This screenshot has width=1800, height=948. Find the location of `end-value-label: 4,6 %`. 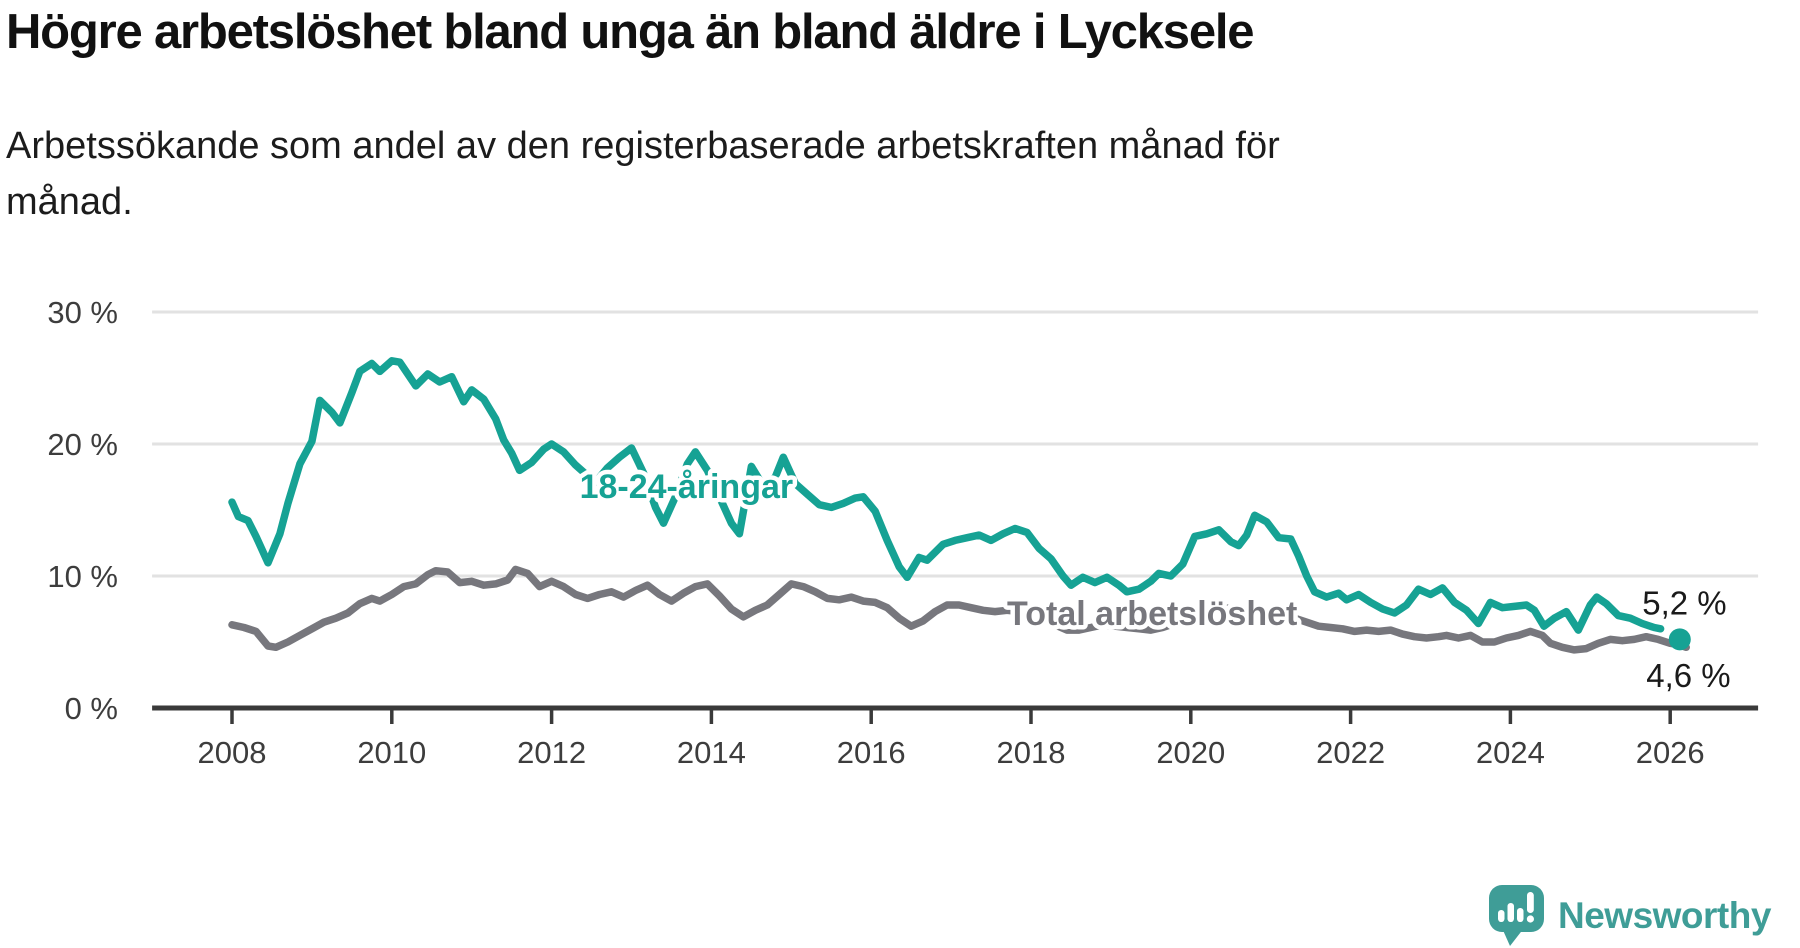

end-value-label: 4,6 % is located at coordinates (1688, 675).